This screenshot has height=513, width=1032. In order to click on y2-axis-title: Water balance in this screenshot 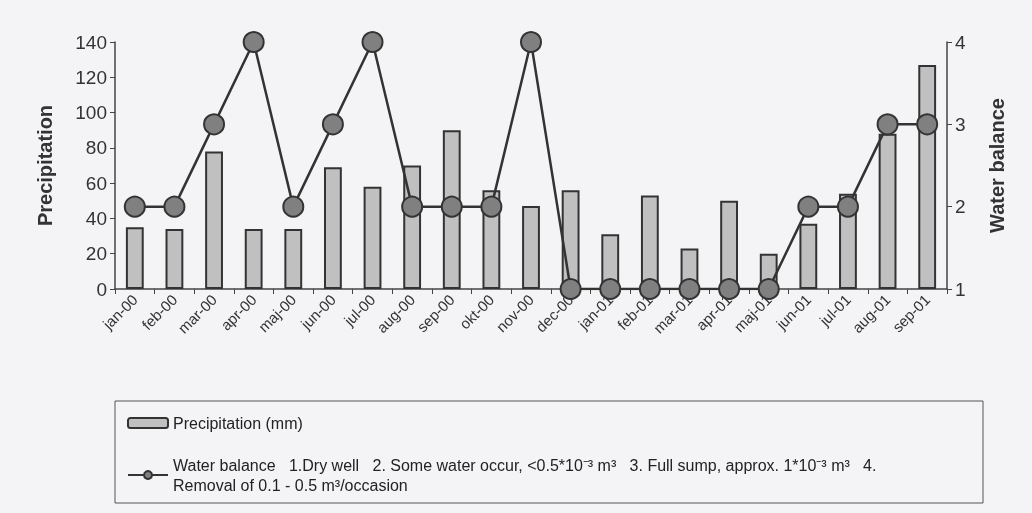, I will do `click(997, 165)`.